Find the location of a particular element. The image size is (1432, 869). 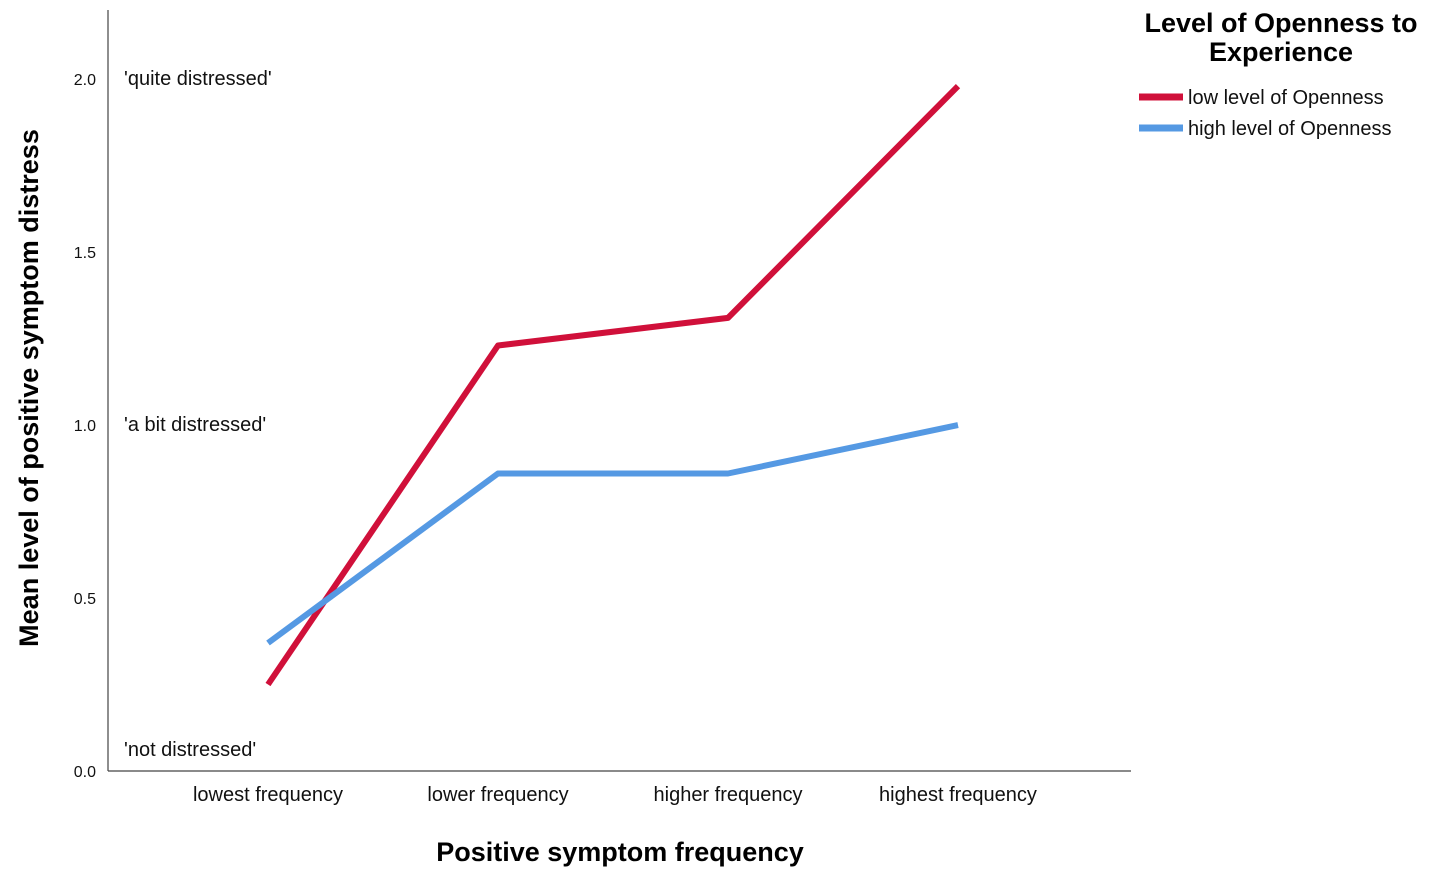

y-tick-label: 2.0 is located at coordinates (85, 80).